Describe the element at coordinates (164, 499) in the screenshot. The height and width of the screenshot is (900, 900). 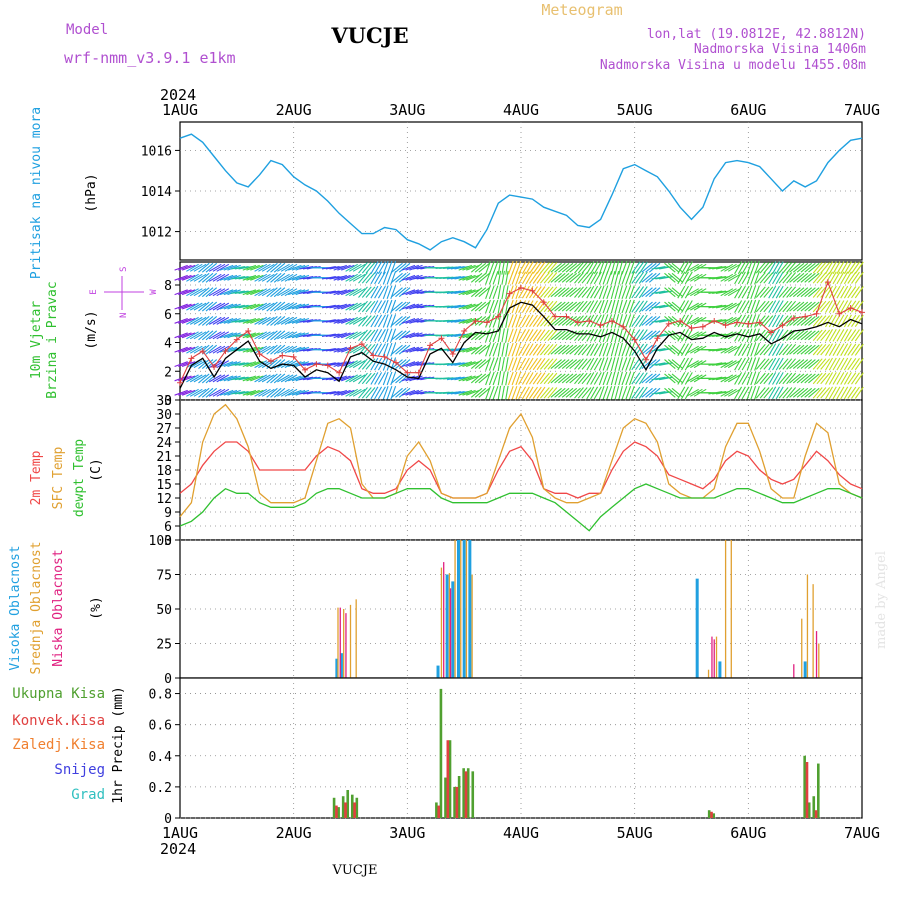
I see `y-tick-label: 12` at that location.